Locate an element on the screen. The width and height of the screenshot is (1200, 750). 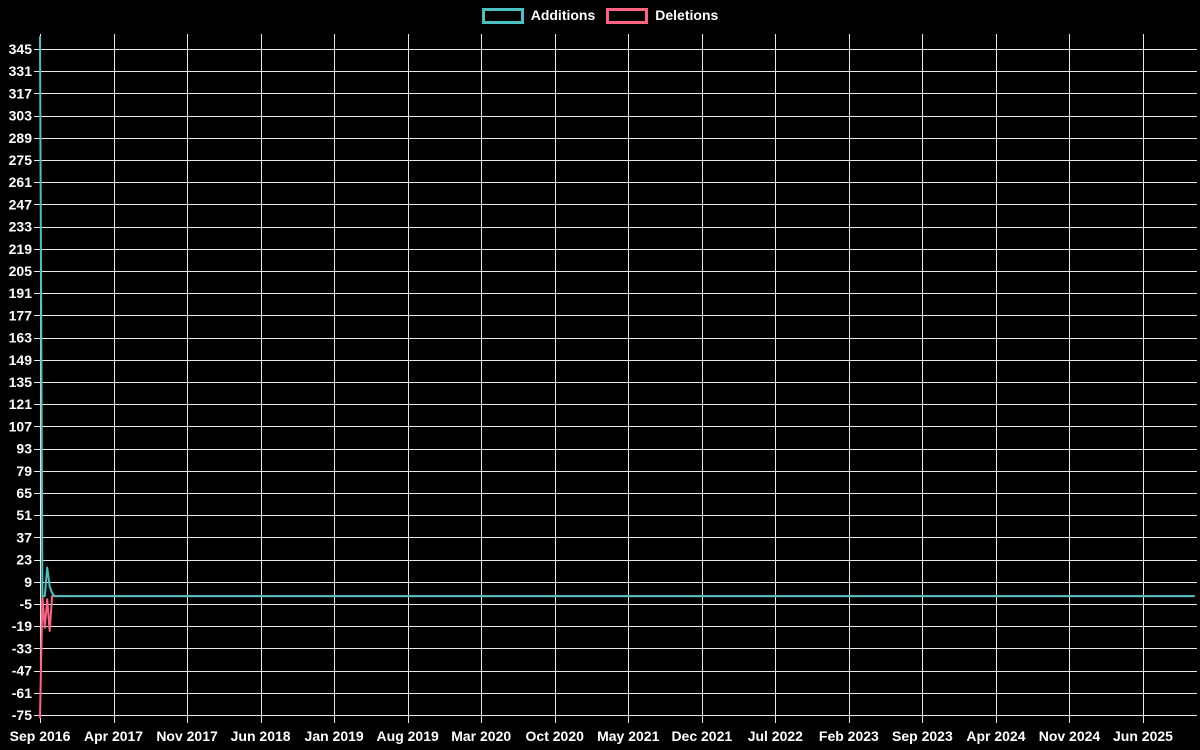
svg-text: Apr 2024 is located at coordinates (995, 736).